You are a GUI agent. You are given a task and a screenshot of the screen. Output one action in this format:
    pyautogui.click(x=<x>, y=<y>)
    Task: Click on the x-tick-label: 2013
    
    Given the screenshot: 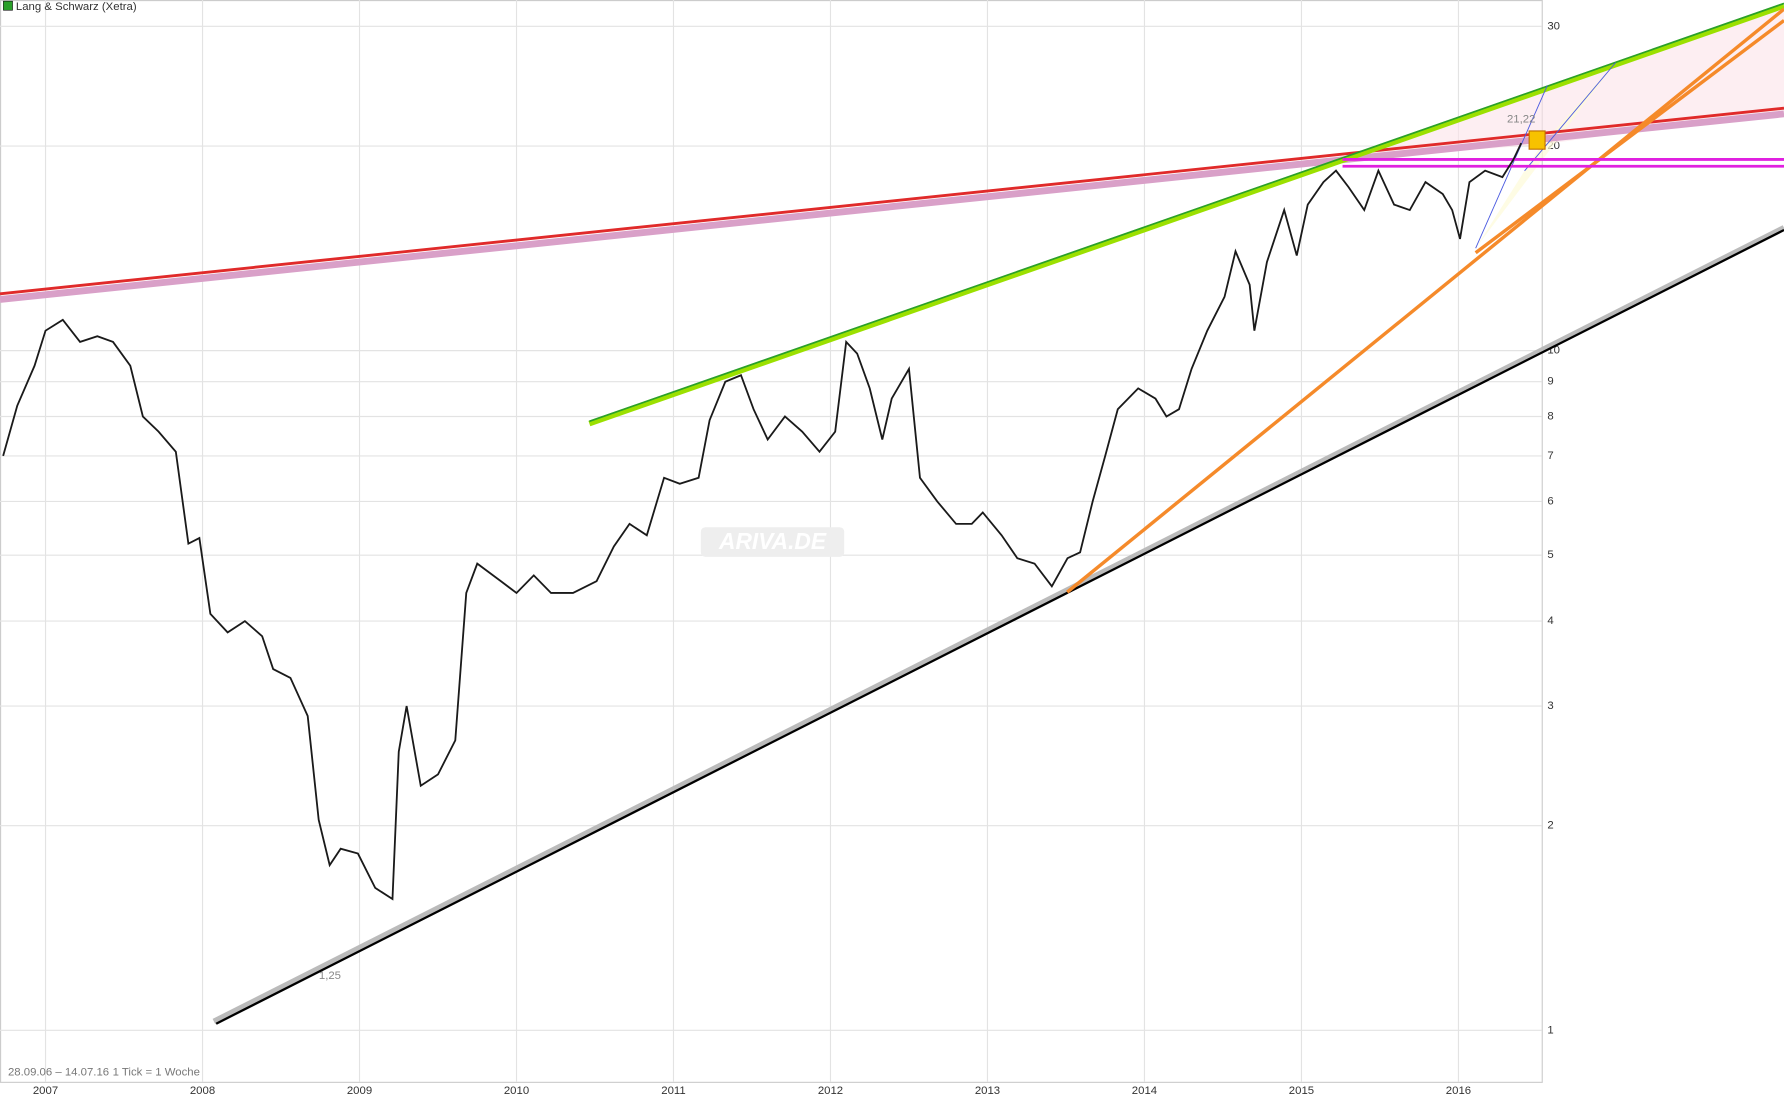 What is the action you would take?
    pyautogui.click(x=987, y=1091)
    